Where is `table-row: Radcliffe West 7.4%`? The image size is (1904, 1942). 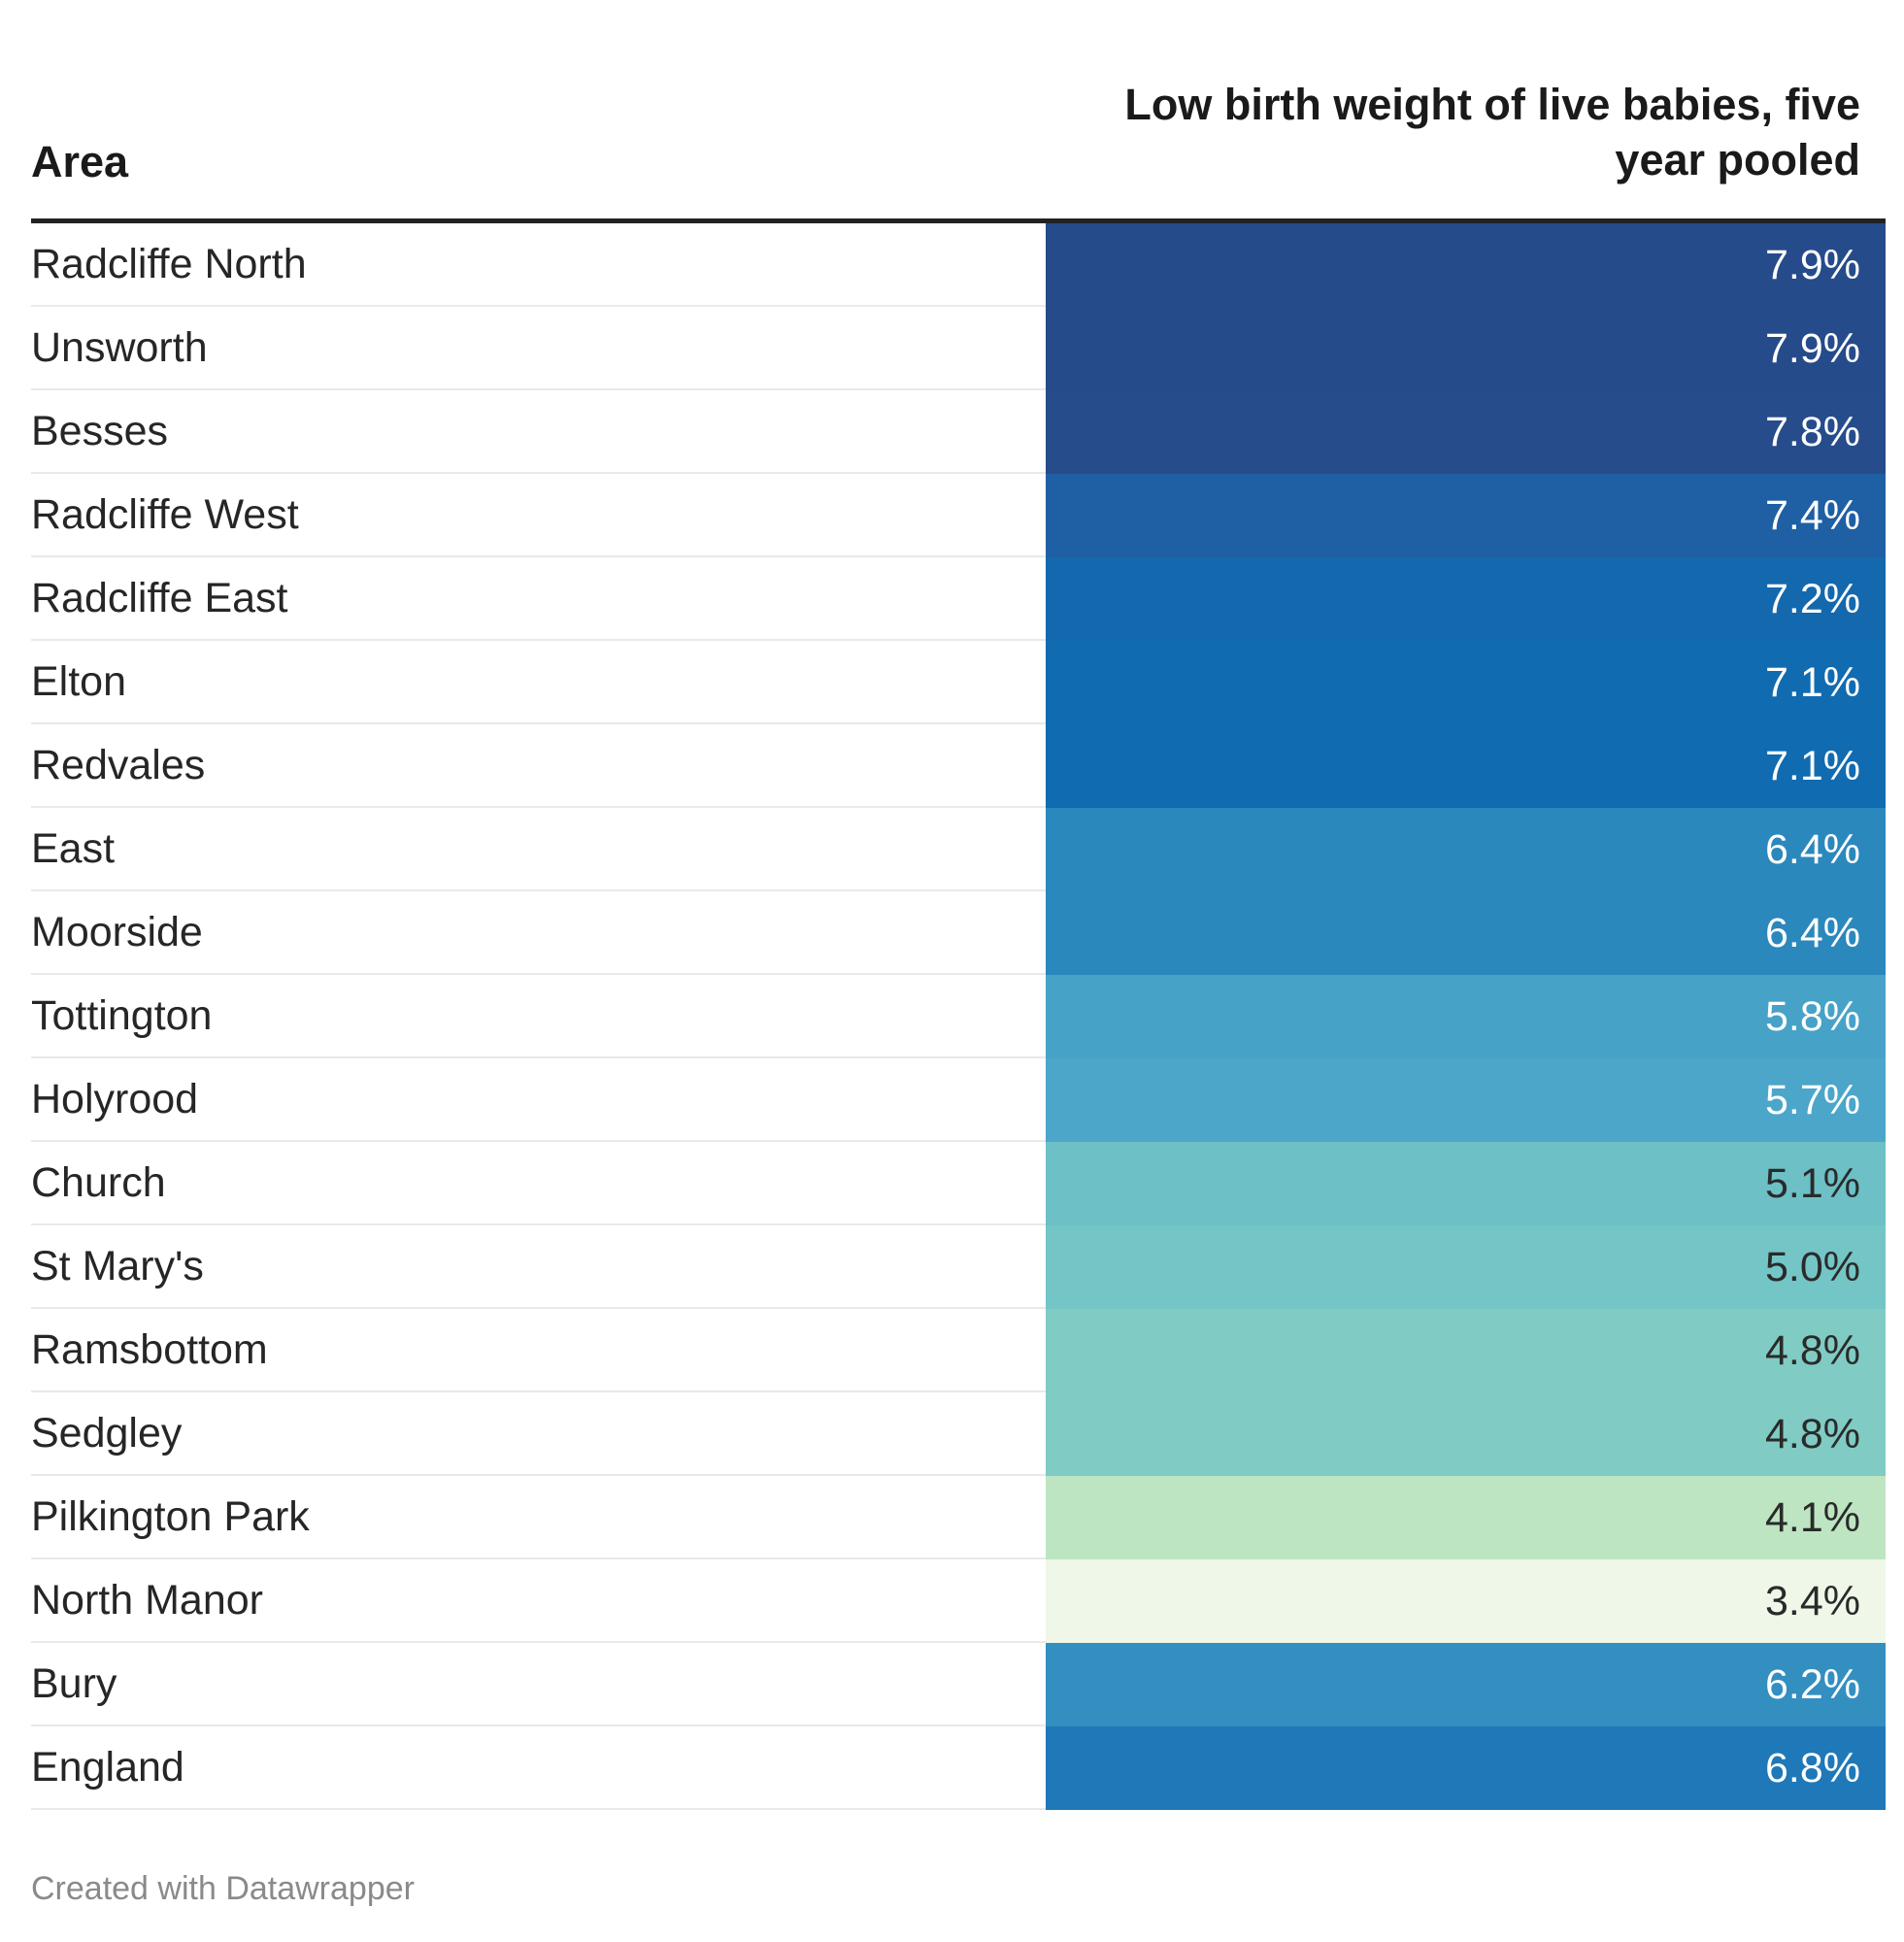 table-row: Radcliffe West 7.4% is located at coordinates (958, 515).